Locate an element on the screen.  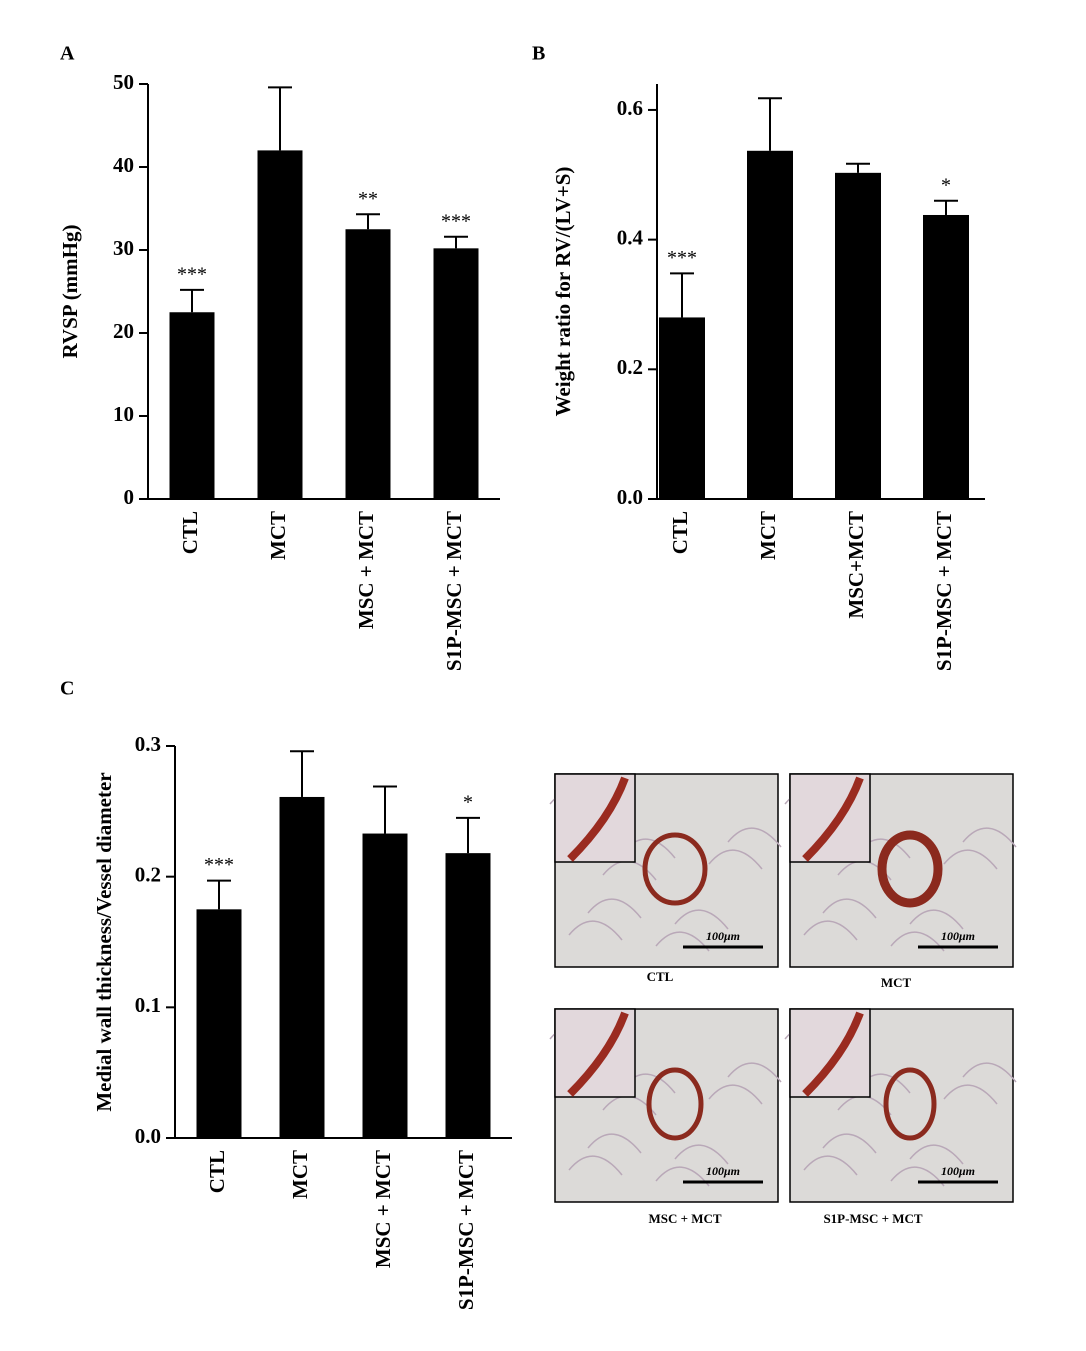
y-tick-label: 20 is located at coordinates (123, 331).